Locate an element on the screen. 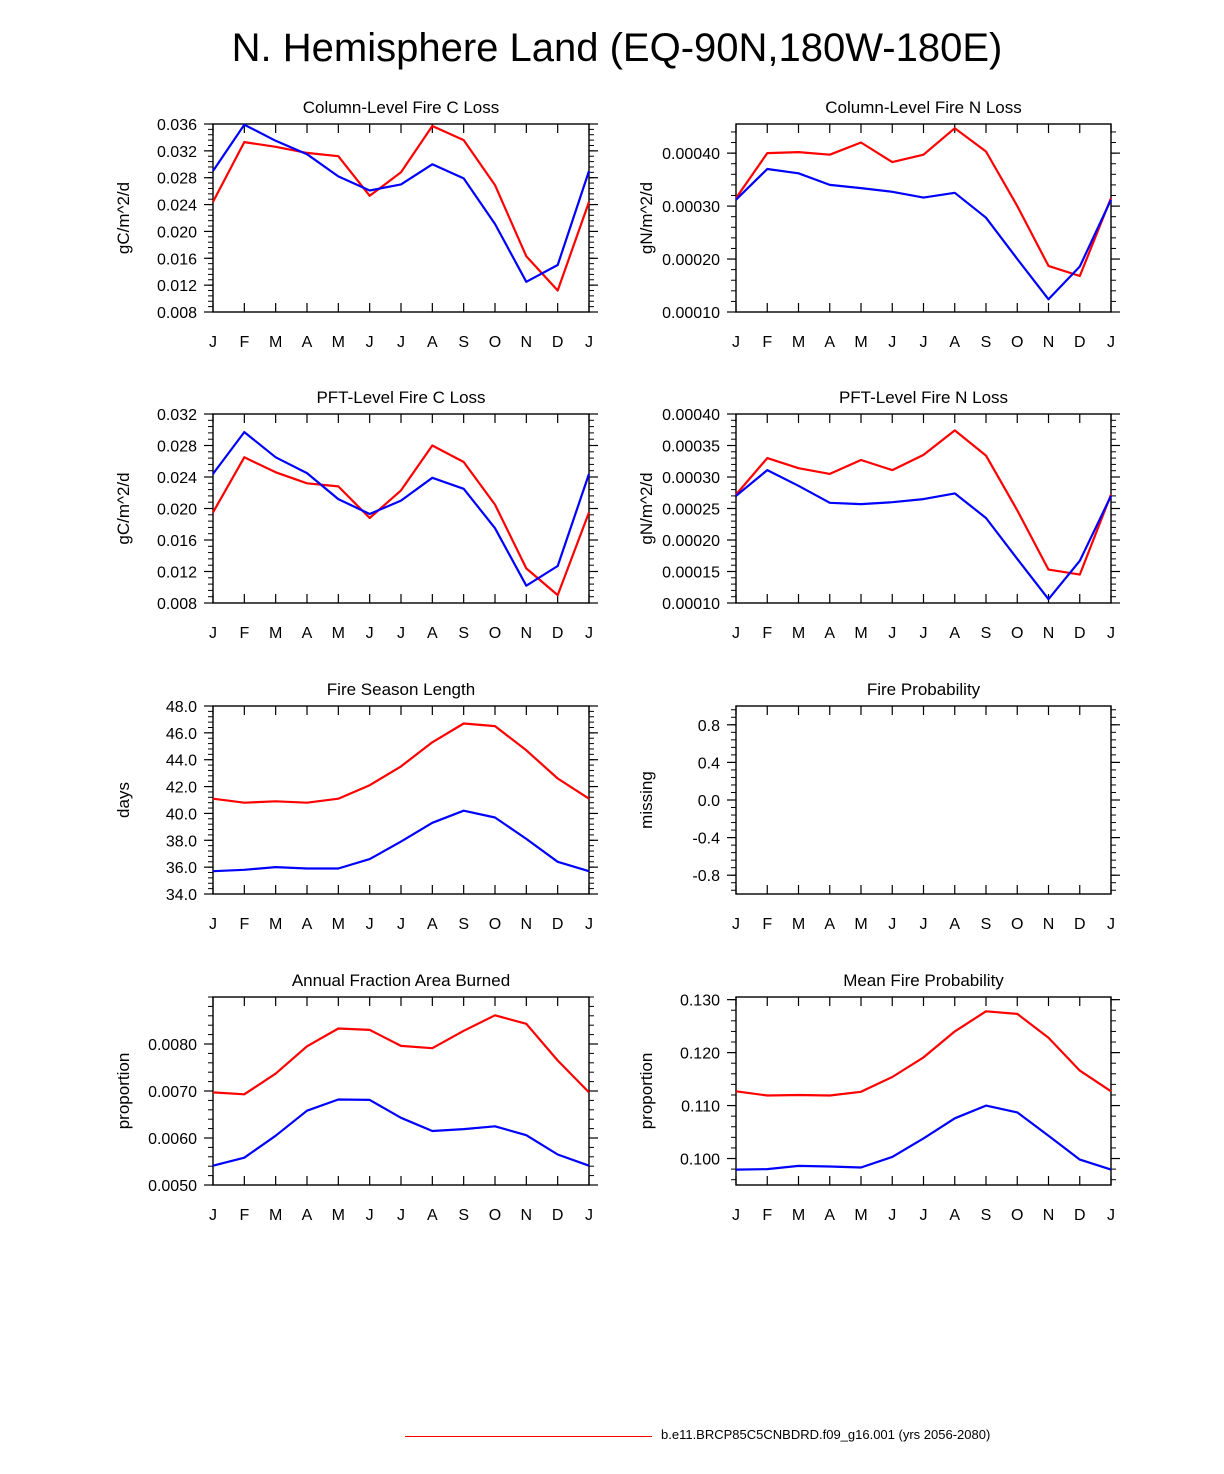  y-tick-label: 0.012 is located at coordinates (177, 573).